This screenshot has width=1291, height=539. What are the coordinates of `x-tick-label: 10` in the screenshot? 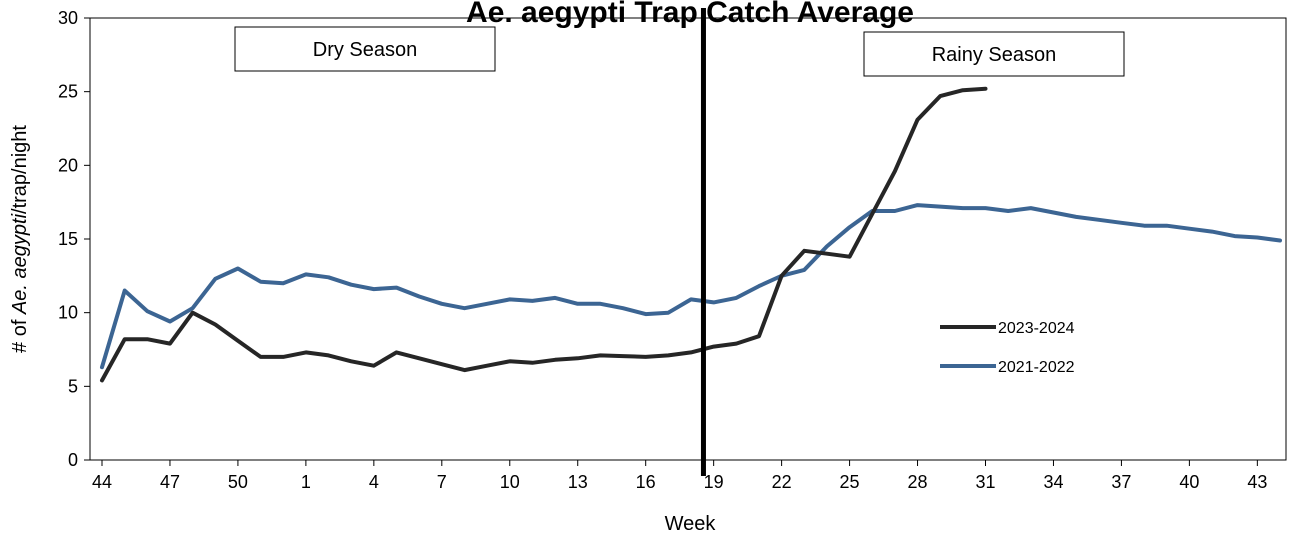 It's located at (510, 482).